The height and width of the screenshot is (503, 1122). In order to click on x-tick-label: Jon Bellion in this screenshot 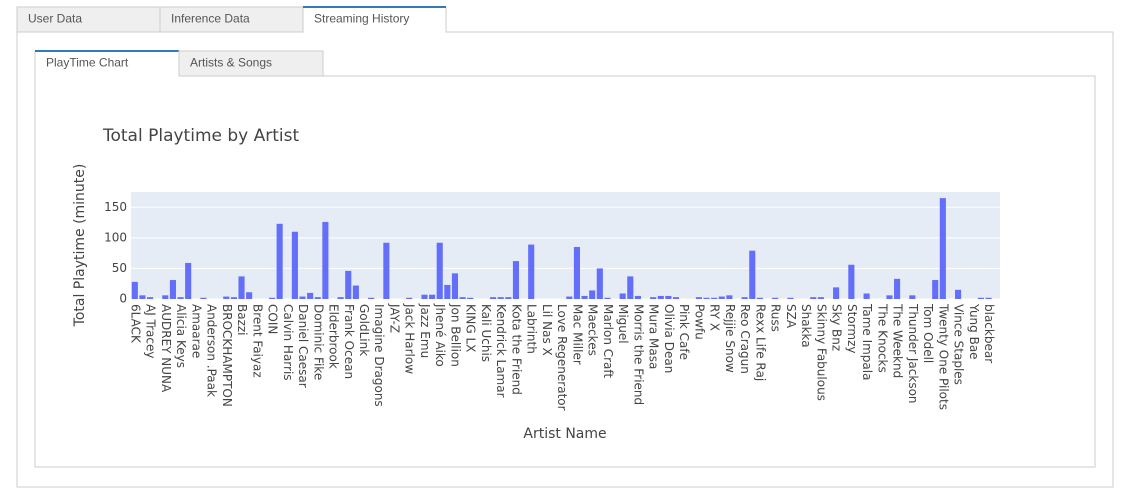, I will do `click(455, 335)`.